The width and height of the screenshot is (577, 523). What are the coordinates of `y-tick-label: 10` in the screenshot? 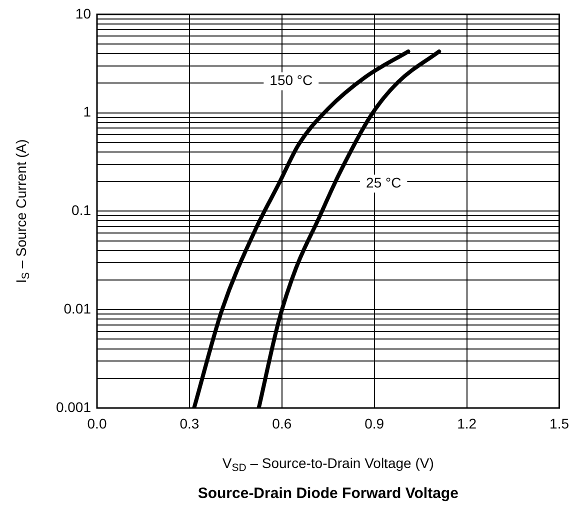 It's located at (83, 13).